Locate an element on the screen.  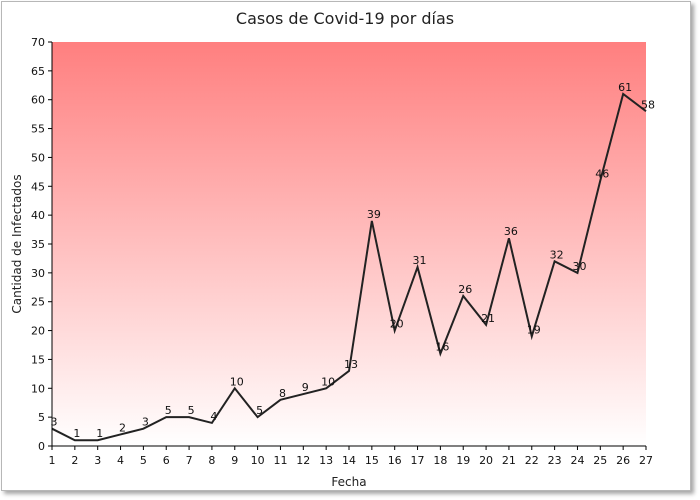
data-label: 31 is located at coordinates (420, 260).